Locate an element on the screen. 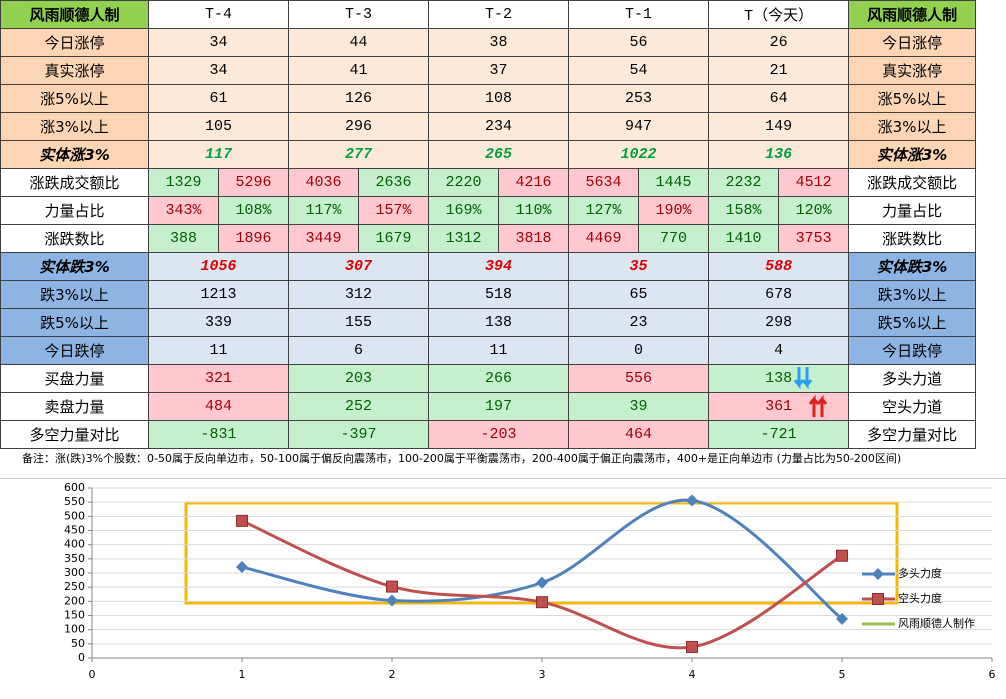  header-cell: T-4 is located at coordinates (218, 14).